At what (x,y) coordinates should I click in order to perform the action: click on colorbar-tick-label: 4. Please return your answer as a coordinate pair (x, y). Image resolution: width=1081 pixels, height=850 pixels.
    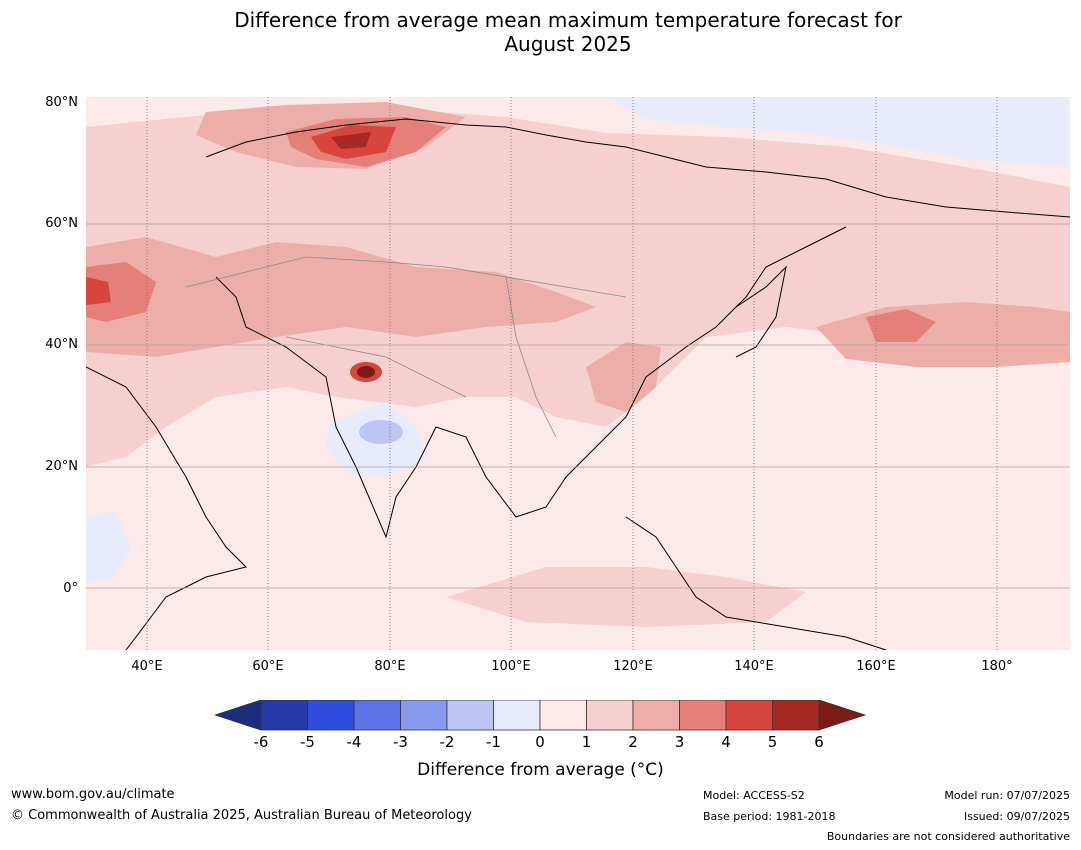
    Looking at the image, I should click on (726, 742).